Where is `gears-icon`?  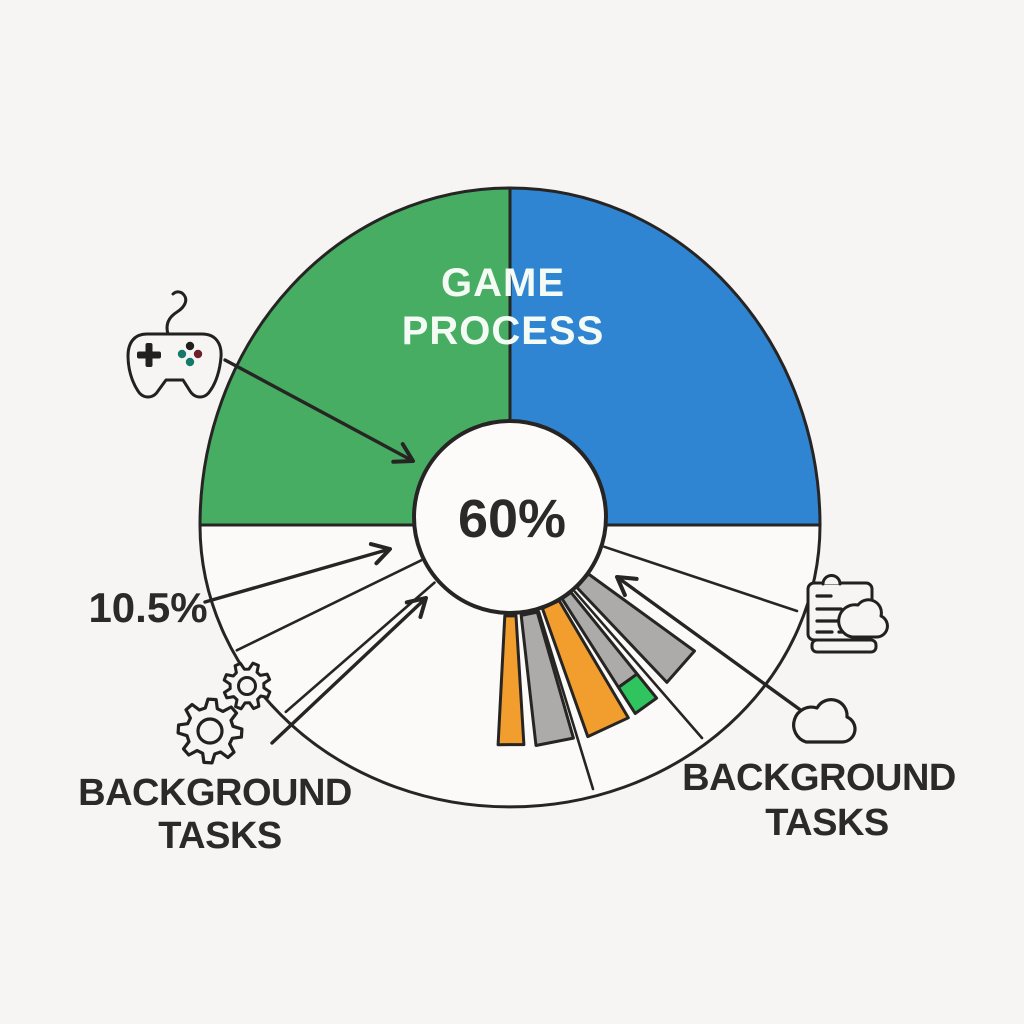 gears-icon is located at coordinates (224, 713).